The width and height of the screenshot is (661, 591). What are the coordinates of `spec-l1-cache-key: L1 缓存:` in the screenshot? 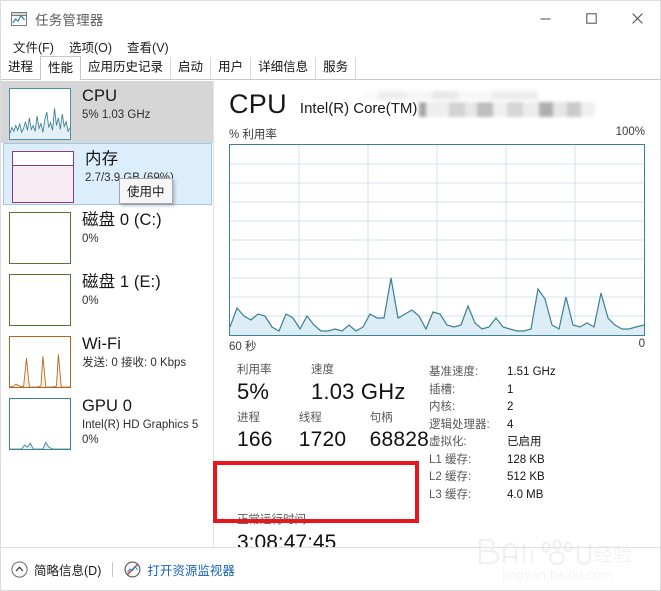 It's located at (450, 459).